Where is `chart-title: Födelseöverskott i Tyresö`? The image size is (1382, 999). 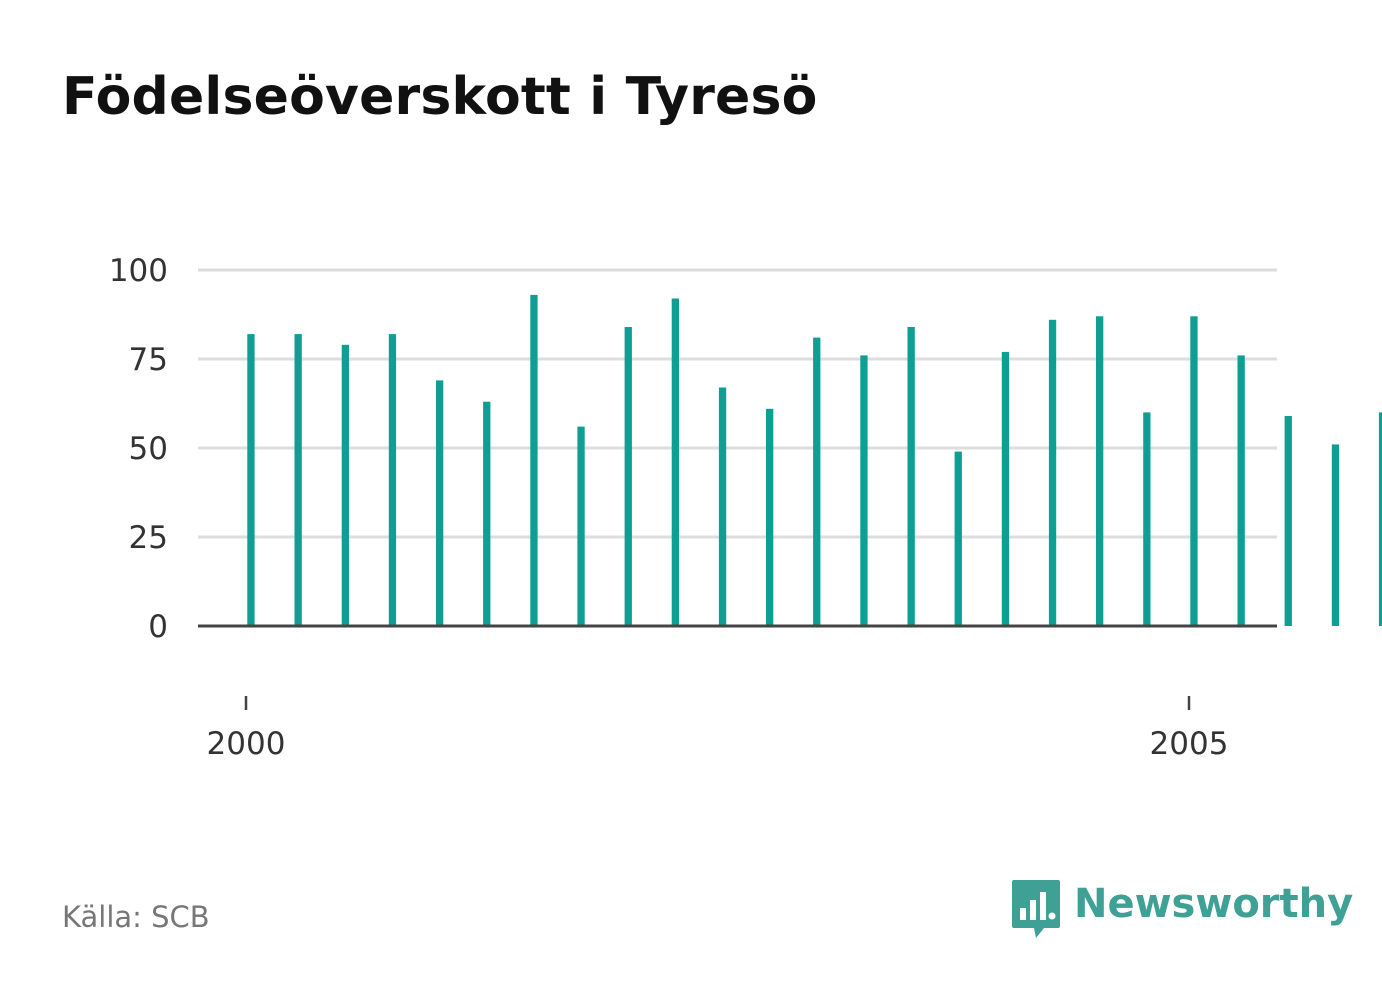
chart-title: Födelseöverskott i Tyresö is located at coordinates (440, 97).